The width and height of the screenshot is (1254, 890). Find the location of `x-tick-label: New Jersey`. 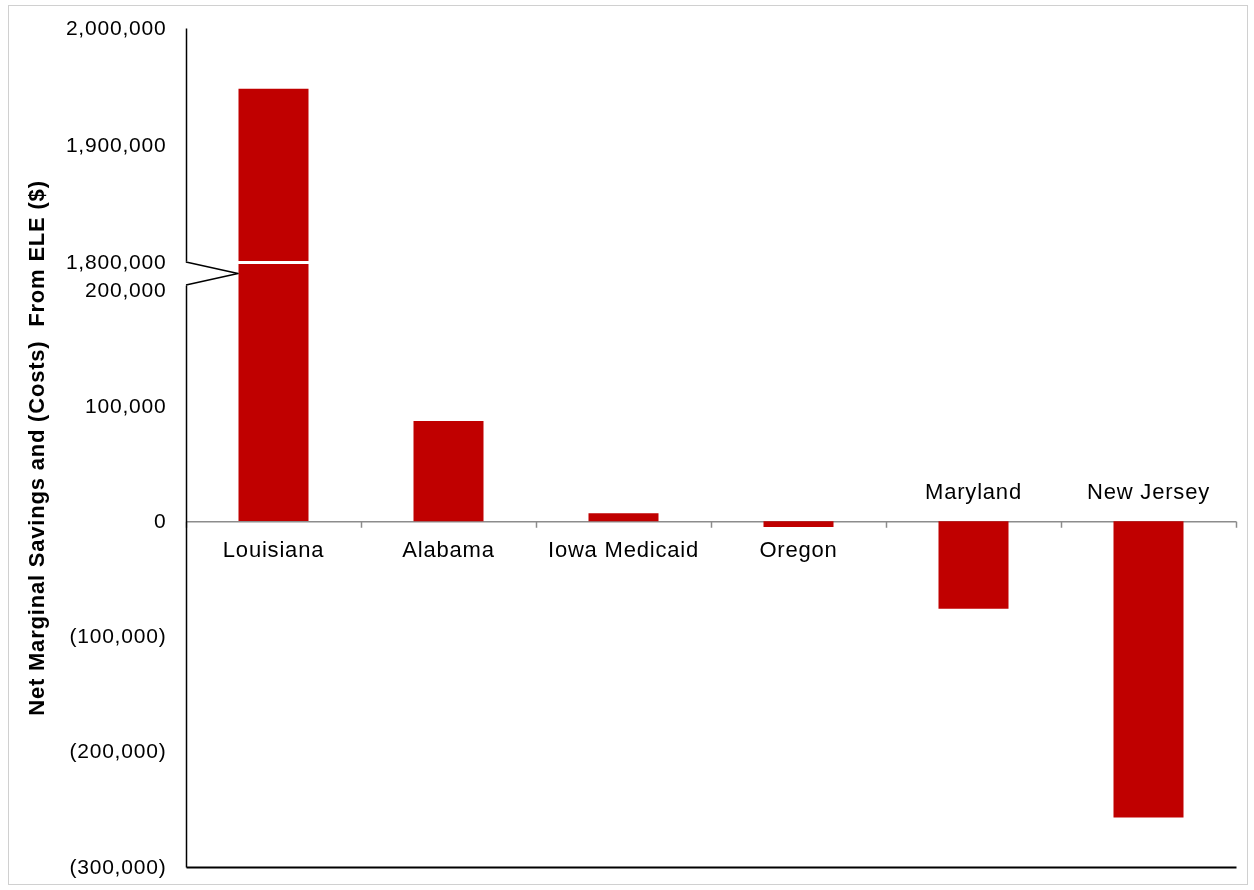

x-tick-label: New Jersey is located at coordinates (1148, 492).